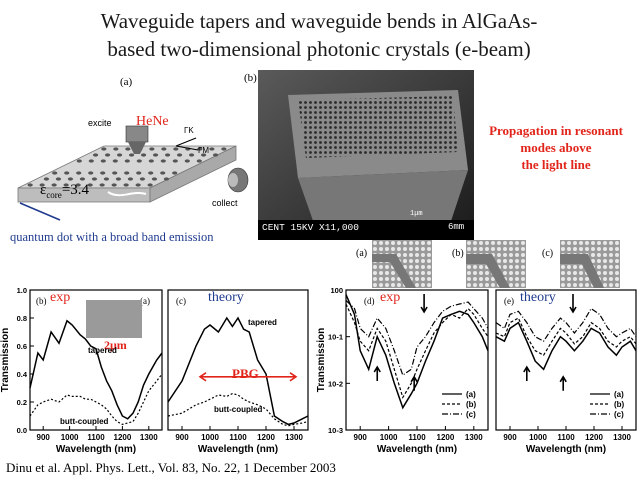  I want to click on figure-b-label: (b), so click(250, 78).